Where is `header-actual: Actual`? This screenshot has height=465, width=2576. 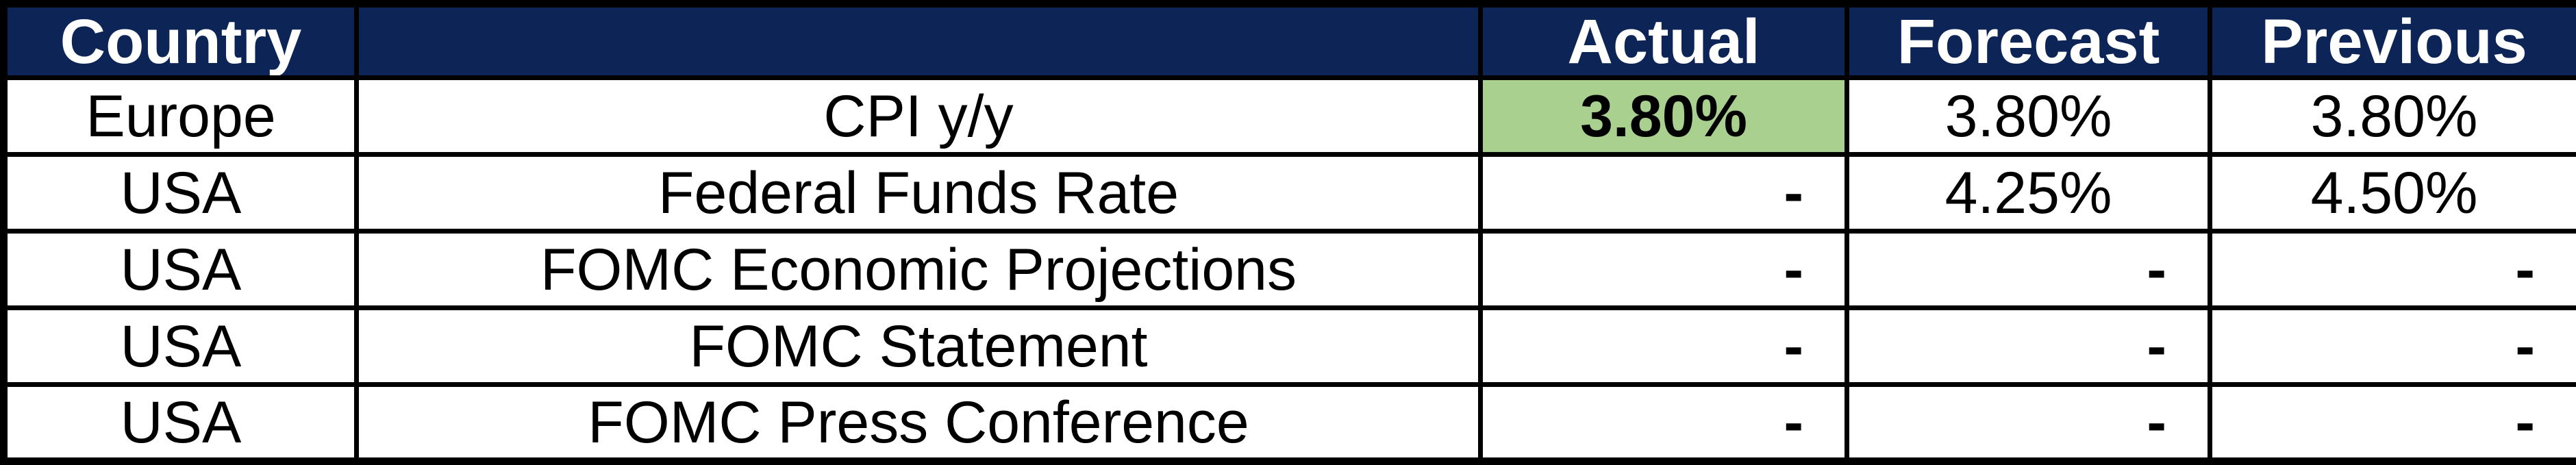 header-actual: Actual is located at coordinates (1664, 41).